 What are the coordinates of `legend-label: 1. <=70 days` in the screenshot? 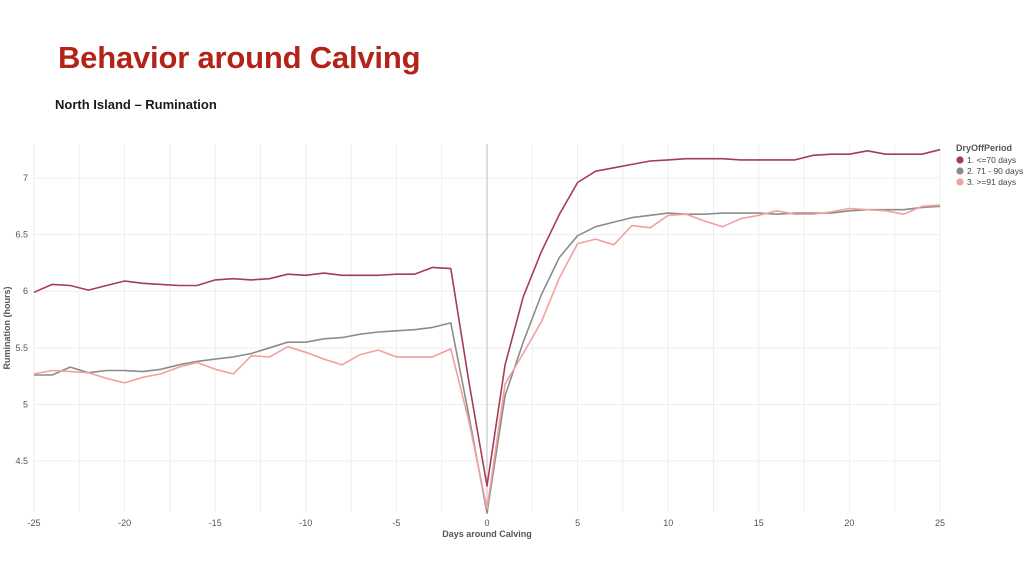 It's located at (991, 160).